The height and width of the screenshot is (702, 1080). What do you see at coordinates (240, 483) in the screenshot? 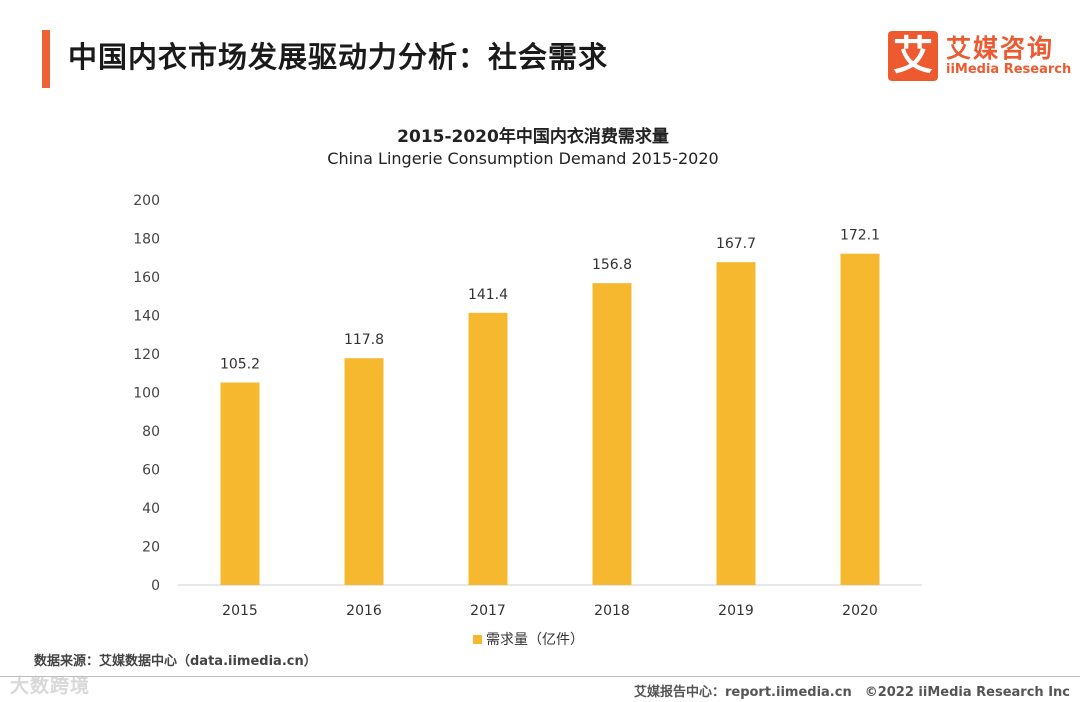
I see `bar-2015` at bounding box center [240, 483].